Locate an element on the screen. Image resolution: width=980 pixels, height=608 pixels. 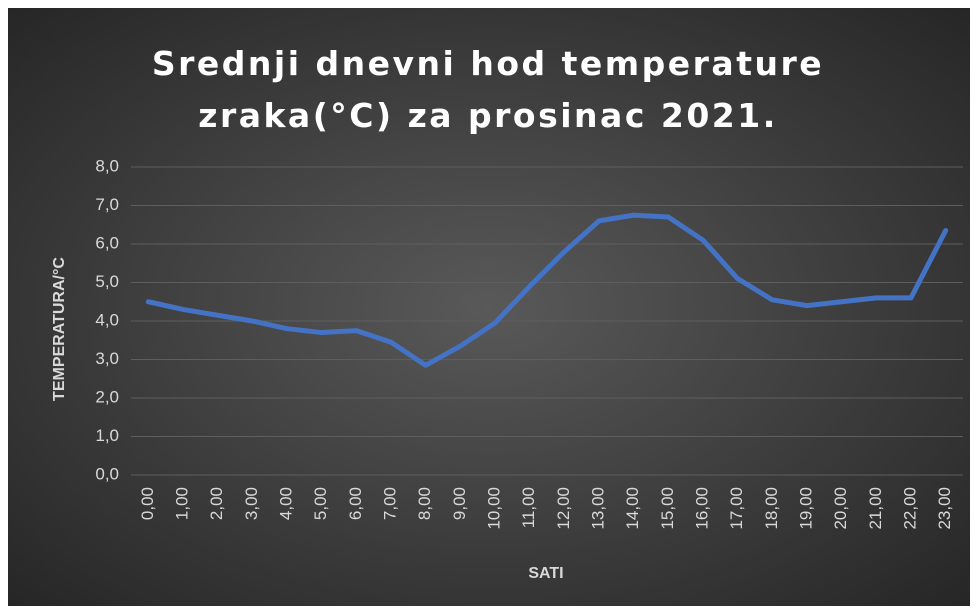
x-tick-label: 6,00 is located at coordinates (355, 503).